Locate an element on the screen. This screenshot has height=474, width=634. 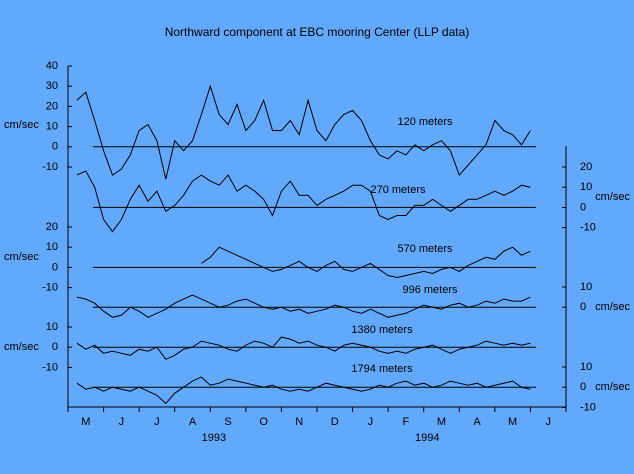
x-tick-label: N is located at coordinates (299, 422).